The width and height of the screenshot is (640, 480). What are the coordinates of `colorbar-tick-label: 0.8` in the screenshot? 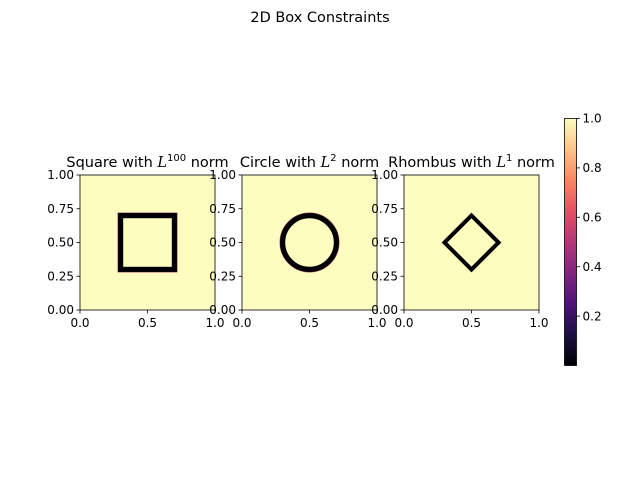 It's located at (592, 168).